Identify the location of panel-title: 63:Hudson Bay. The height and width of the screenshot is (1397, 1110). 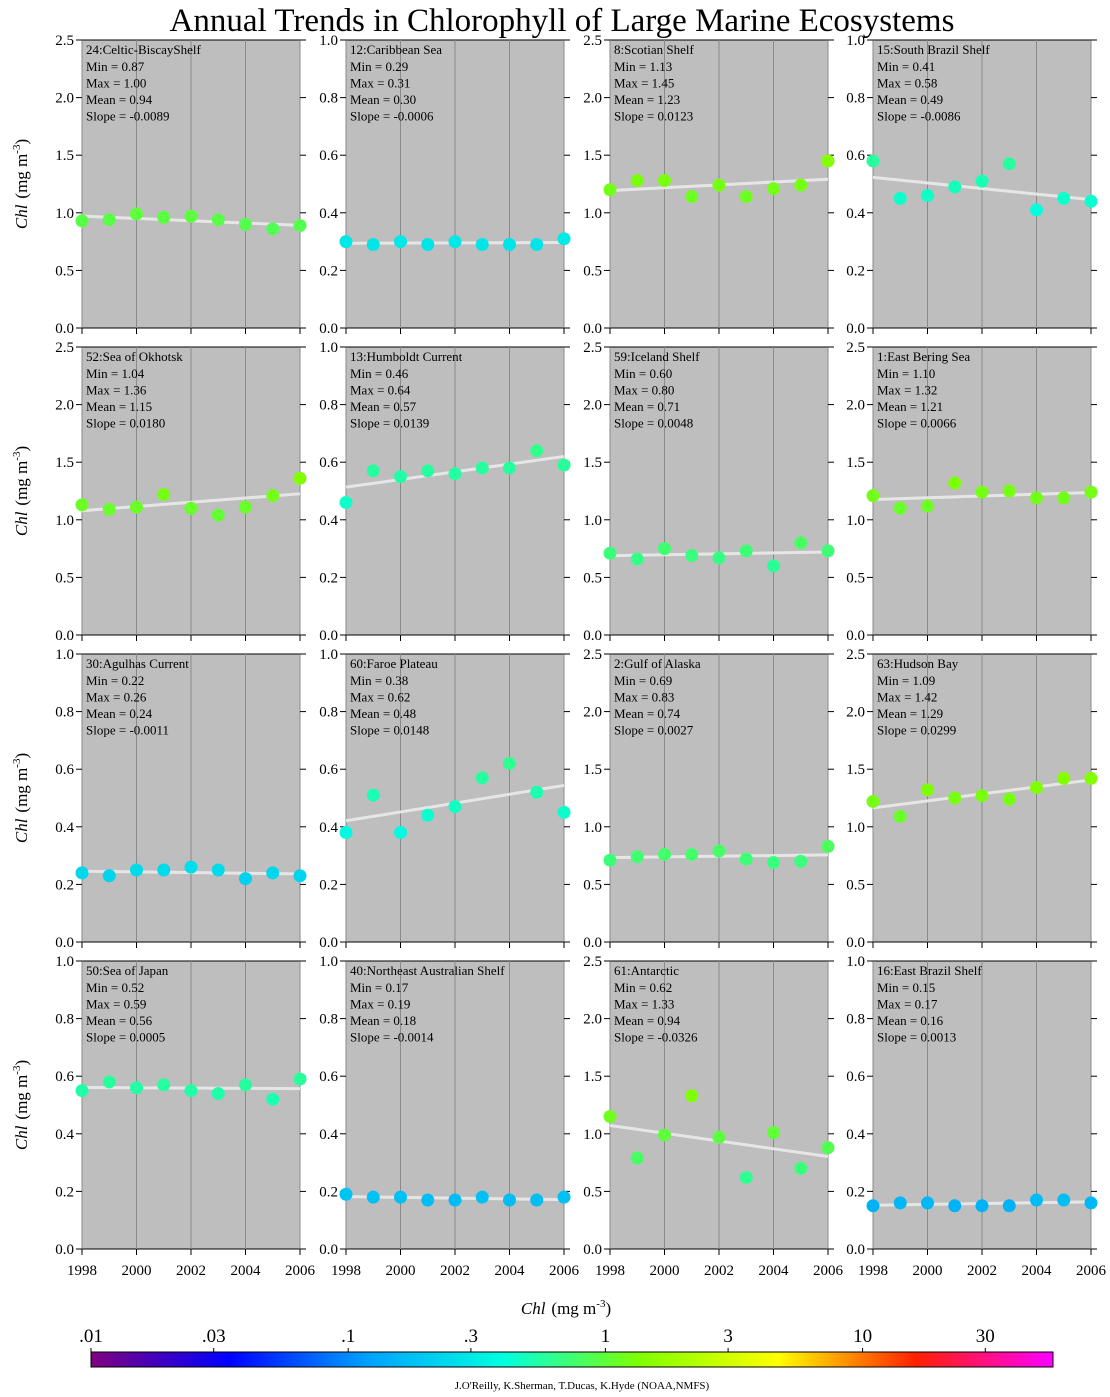
(918, 663).